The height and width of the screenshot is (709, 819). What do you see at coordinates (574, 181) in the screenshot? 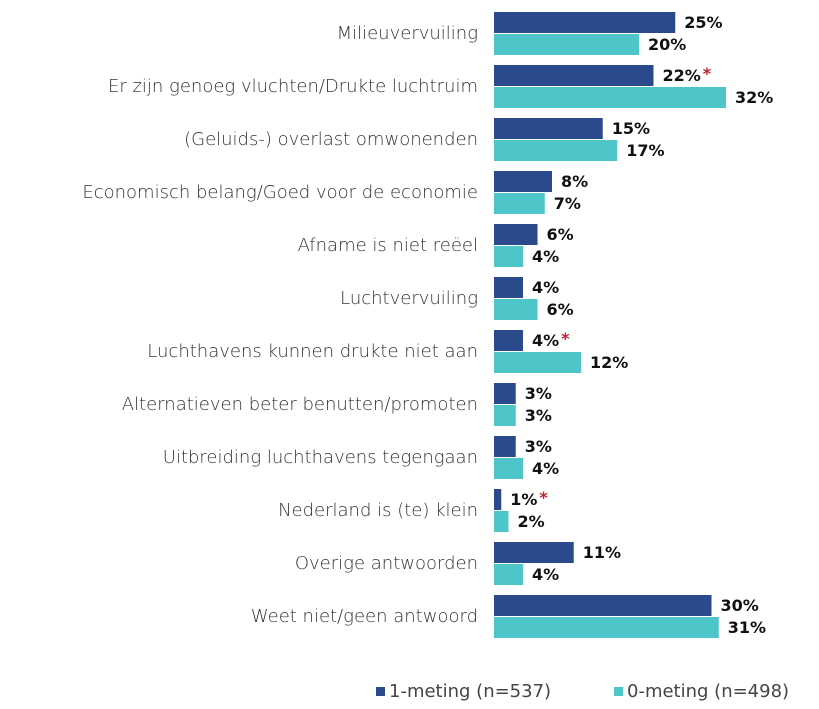
I see `value-label: 8%` at bounding box center [574, 181].